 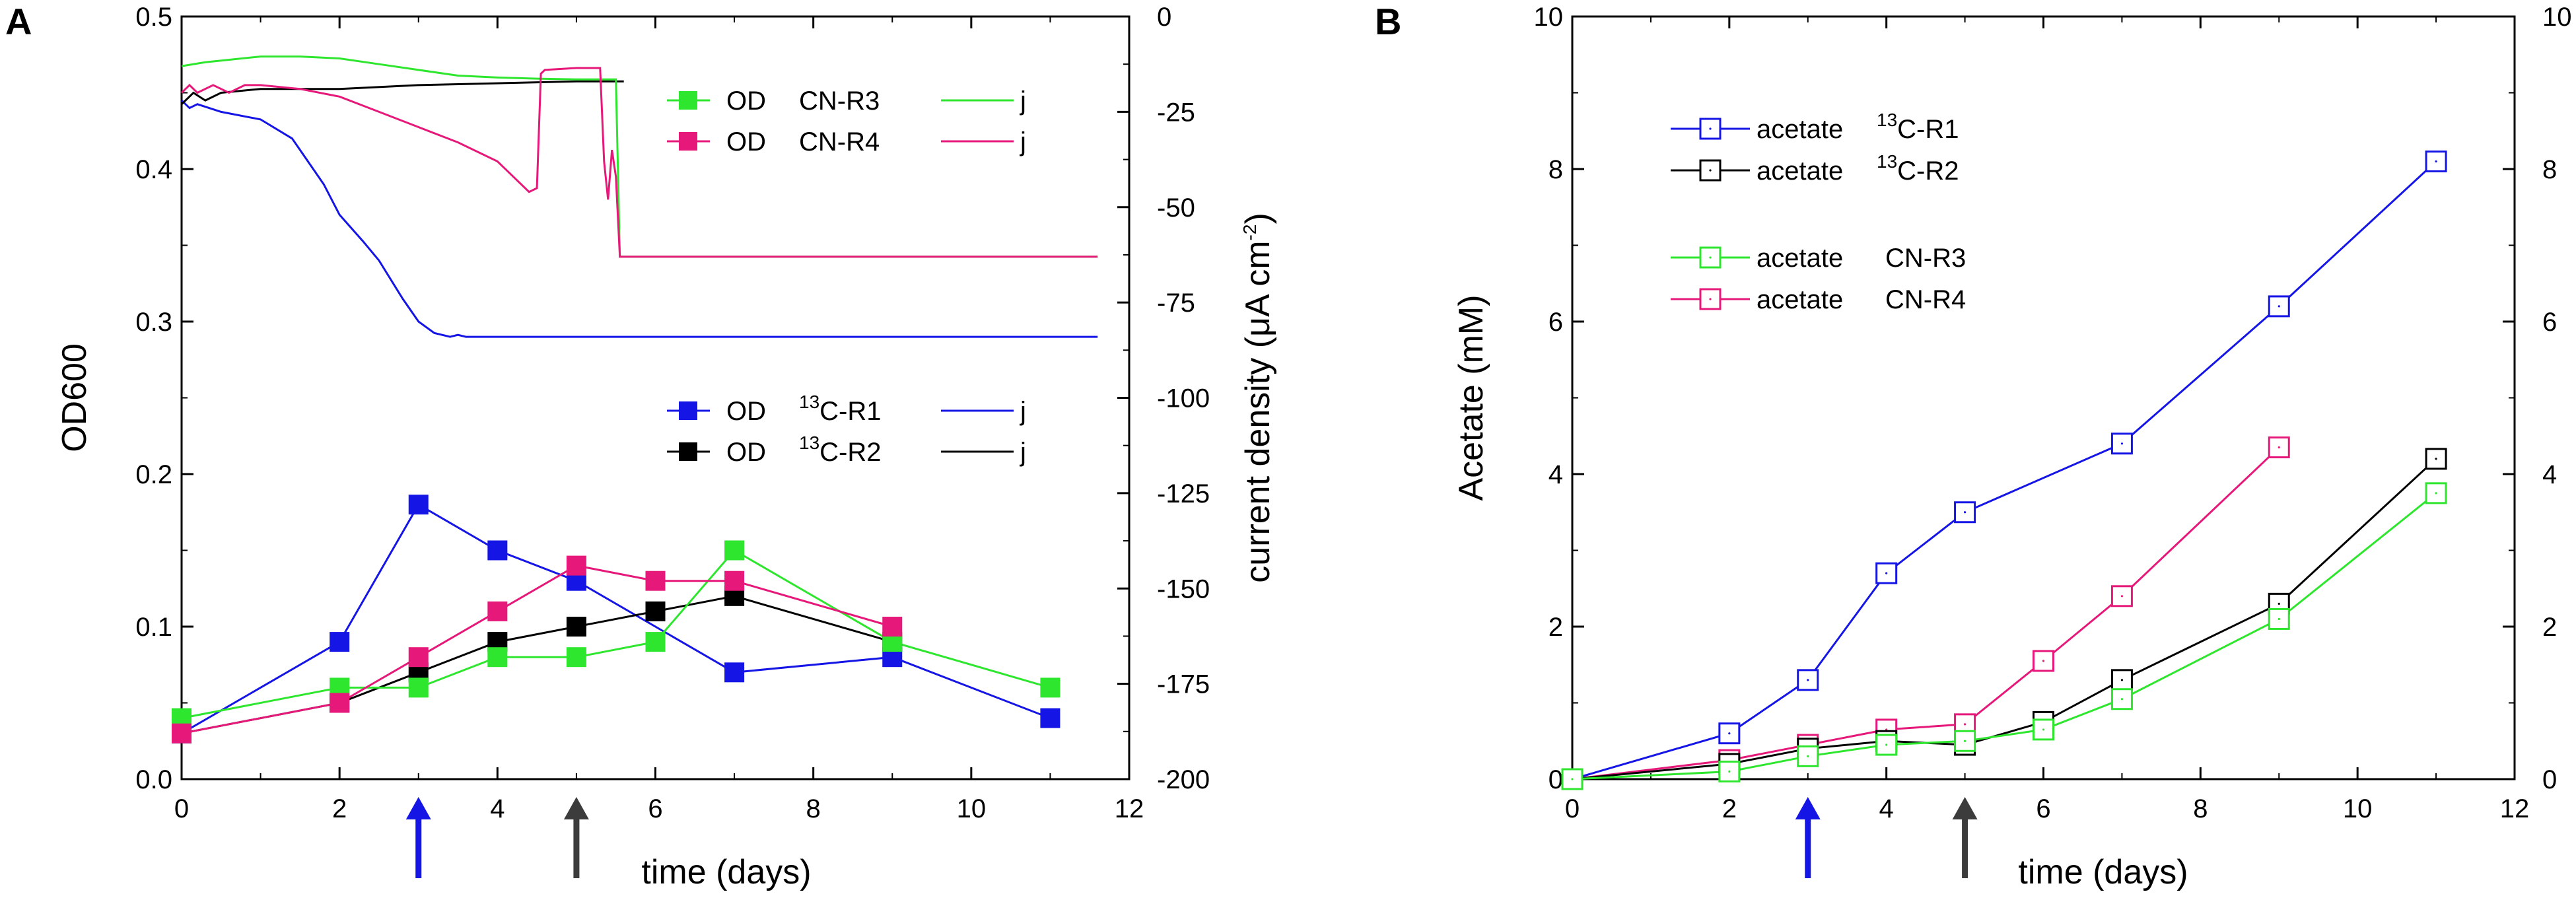 What do you see at coordinates (340, 808) in the screenshot?
I see `x-tick-label: 2` at bounding box center [340, 808].